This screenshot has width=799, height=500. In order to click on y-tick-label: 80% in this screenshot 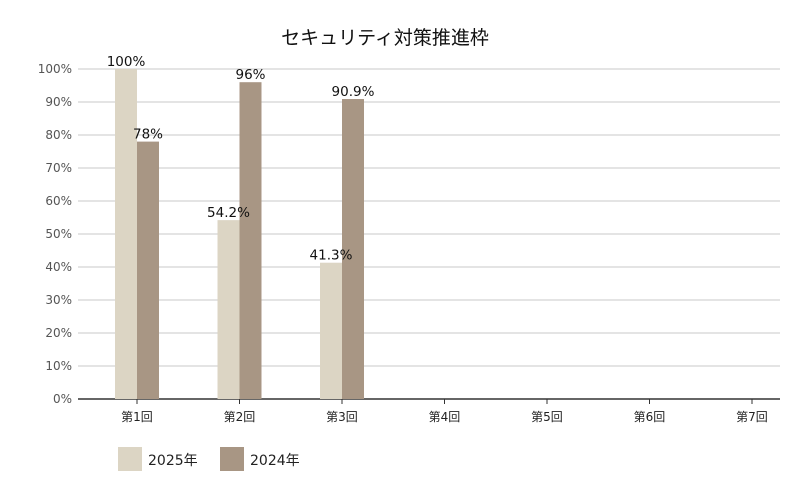, I will do `click(58, 135)`.